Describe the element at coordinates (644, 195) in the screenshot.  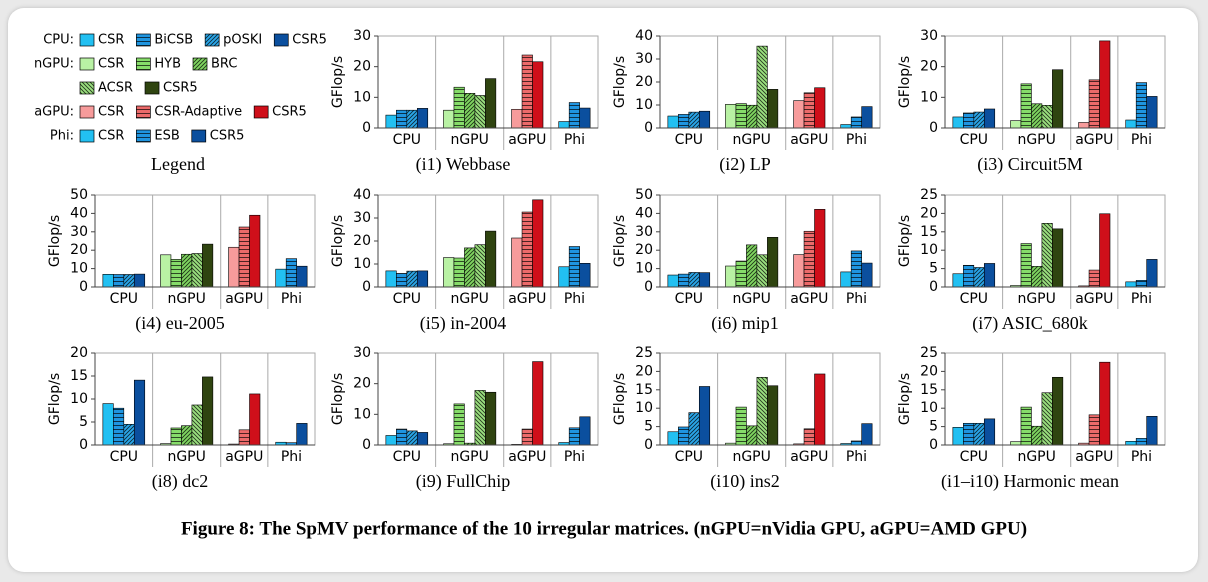
I see `y-tick-label: 50` at that location.